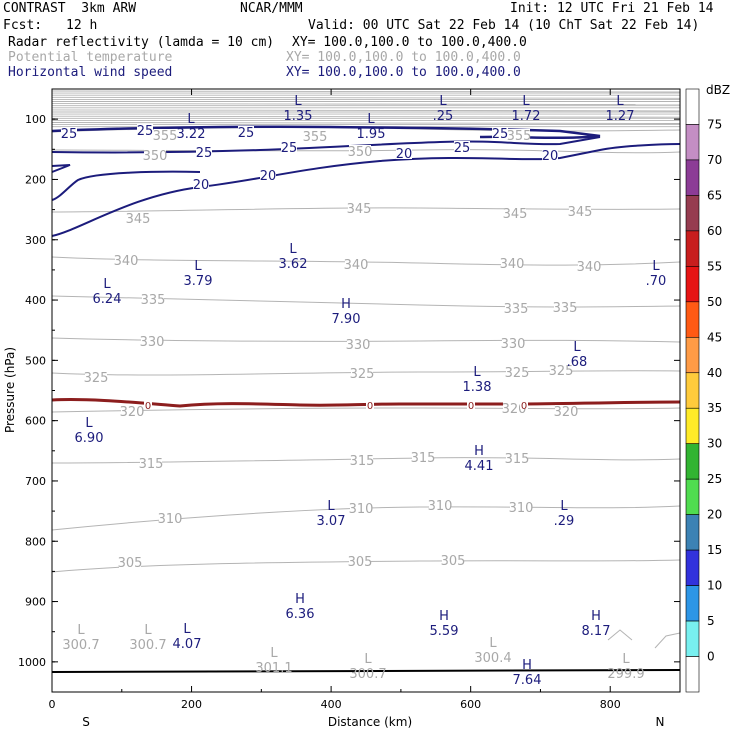 The width and height of the screenshot is (740, 740). What do you see at coordinates (35, 300) in the screenshot?
I see `y-tick-label: 400` at bounding box center [35, 300].